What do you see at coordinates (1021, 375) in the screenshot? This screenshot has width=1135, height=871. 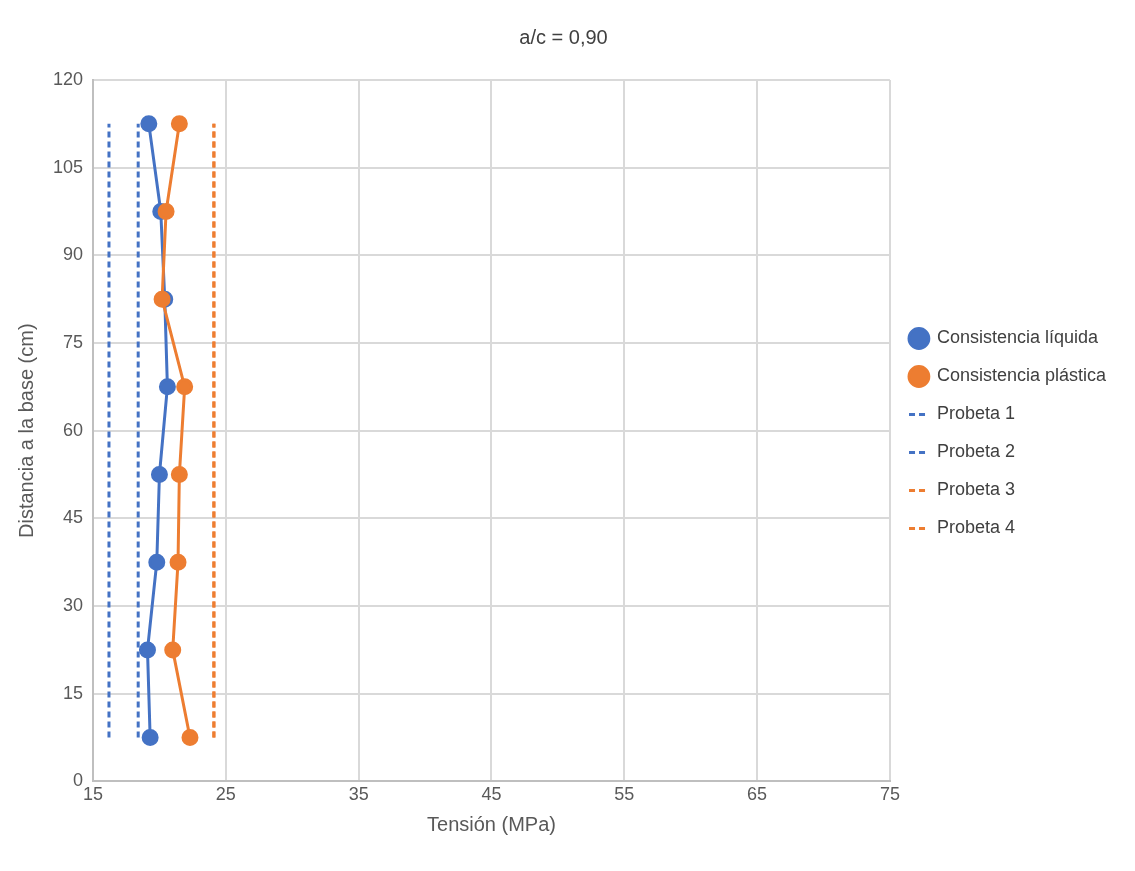 I see `legend-label: Consistencia plástica` at bounding box center [1021, 375].